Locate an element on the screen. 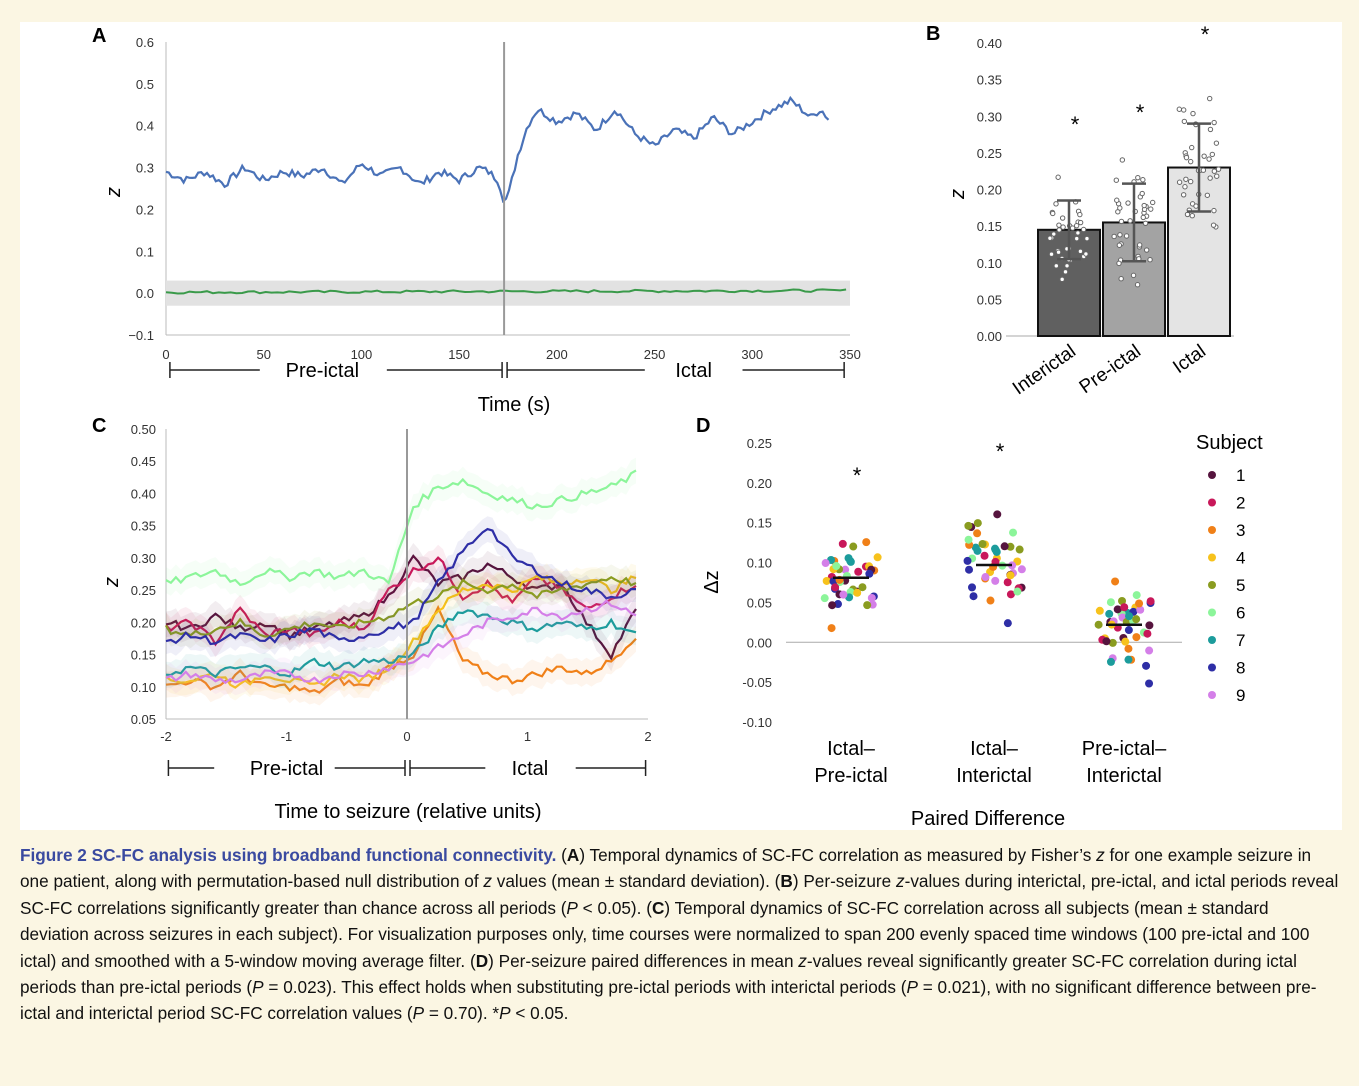 The height and width of the screenshot is (1086, 1359). a-x-tick: 50 is located at coordinates (263, 354).